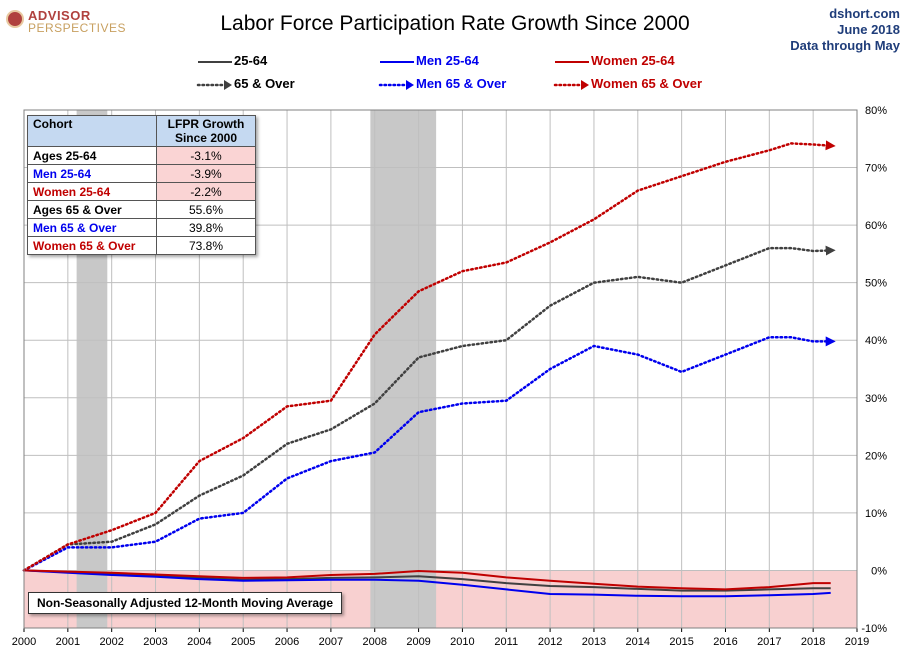  Describe the element at coordinates (59, 15) in the screenshot. I see `logo-line1: ADVISOR` at that location.